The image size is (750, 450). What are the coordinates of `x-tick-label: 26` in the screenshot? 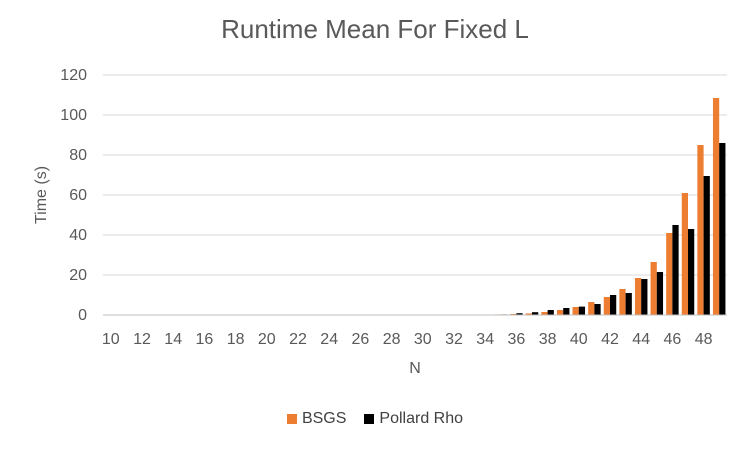 It's located at (361, 339).